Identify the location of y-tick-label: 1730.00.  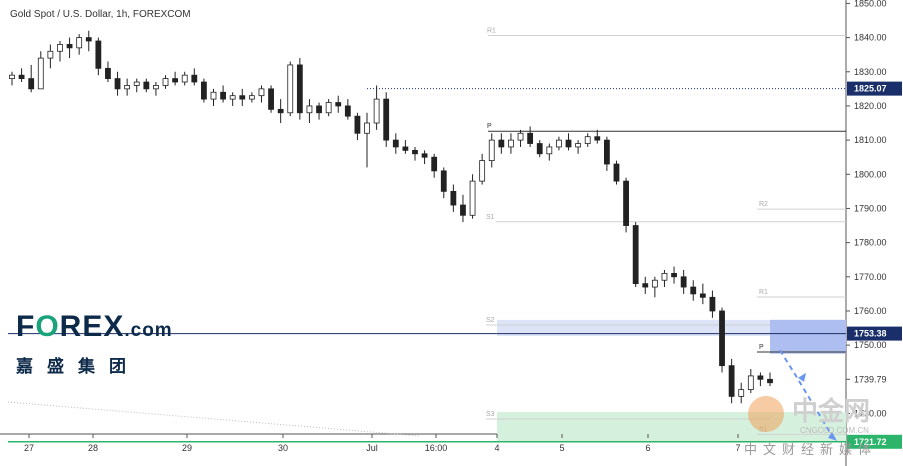
(870, 413).